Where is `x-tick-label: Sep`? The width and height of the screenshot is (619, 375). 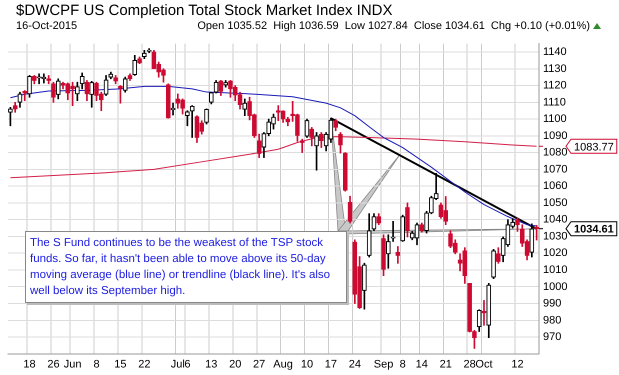
x-tick-label: Sep is located at coordinates (384, 364).